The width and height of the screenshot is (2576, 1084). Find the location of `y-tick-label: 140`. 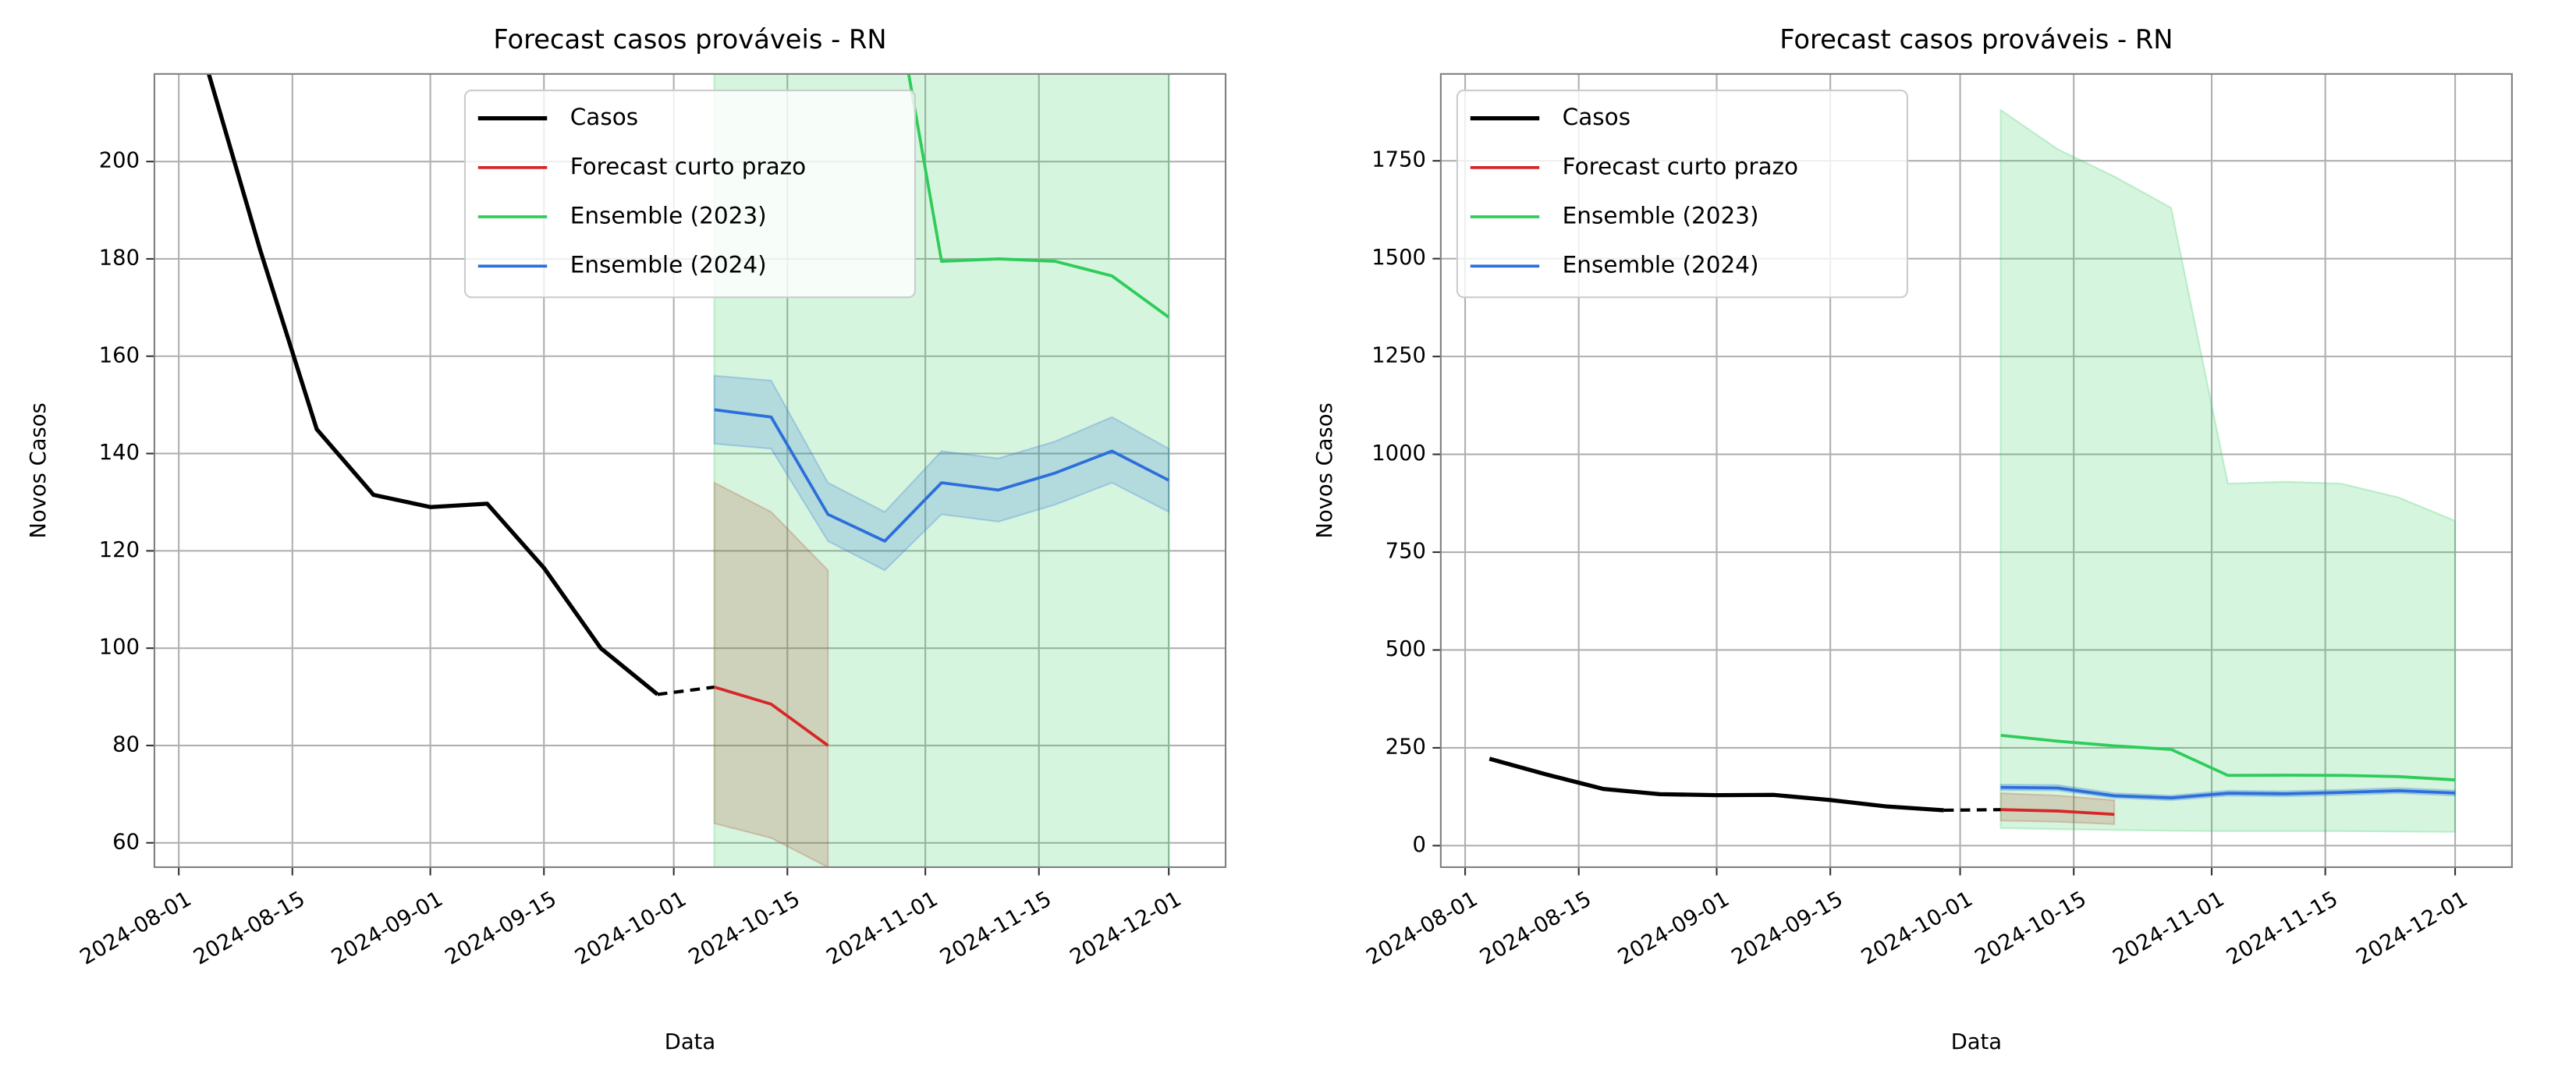

y-tick-label: 140 is located at coordinates (119, 453).